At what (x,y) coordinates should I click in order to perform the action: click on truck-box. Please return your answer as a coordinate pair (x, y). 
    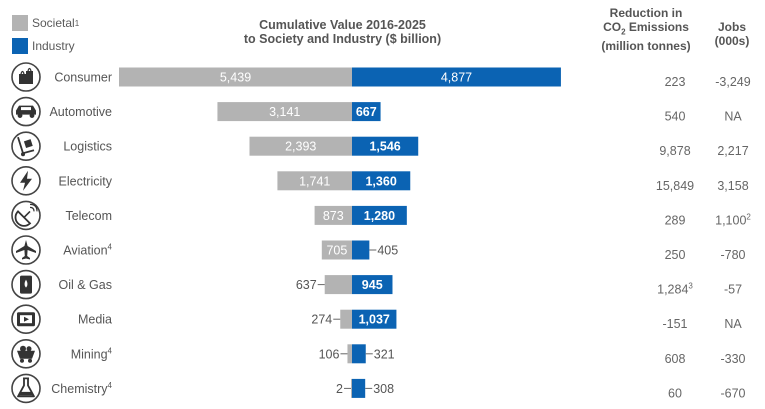
    Looking at the image, I should click on (28, 143).